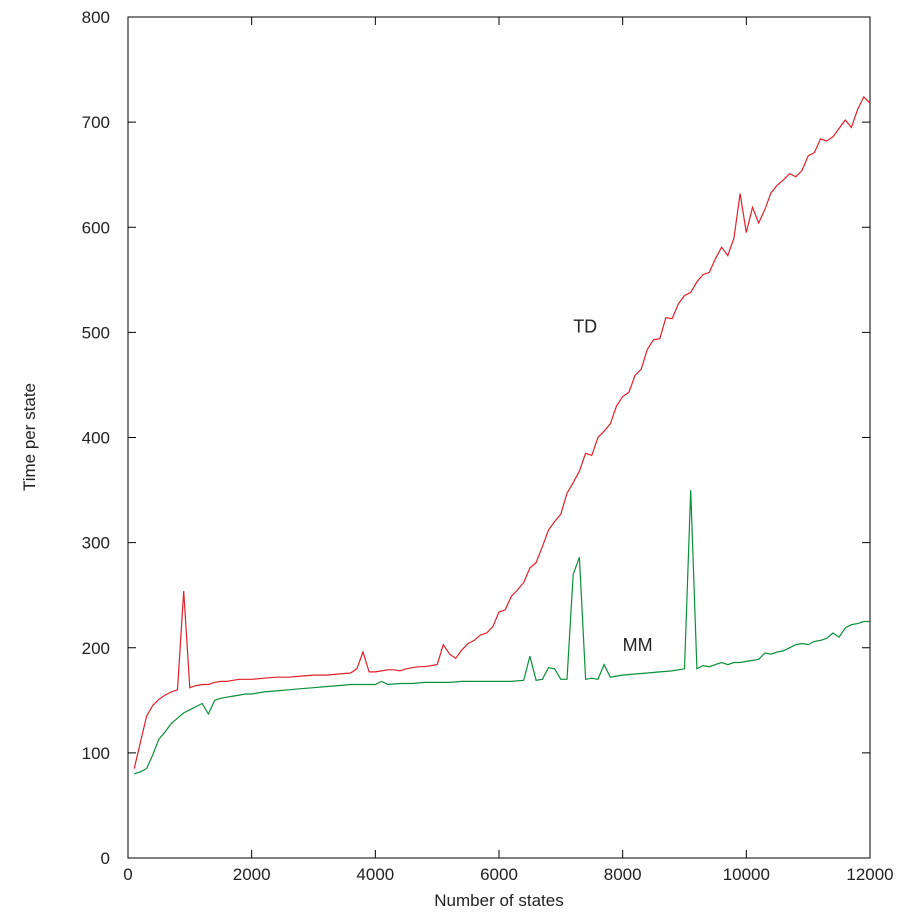 The width and height of the screenshot is (916, 915). Describe the element at coordinates (96, 122) in the screenshot. I see `y-tick-label: 700` at that location.